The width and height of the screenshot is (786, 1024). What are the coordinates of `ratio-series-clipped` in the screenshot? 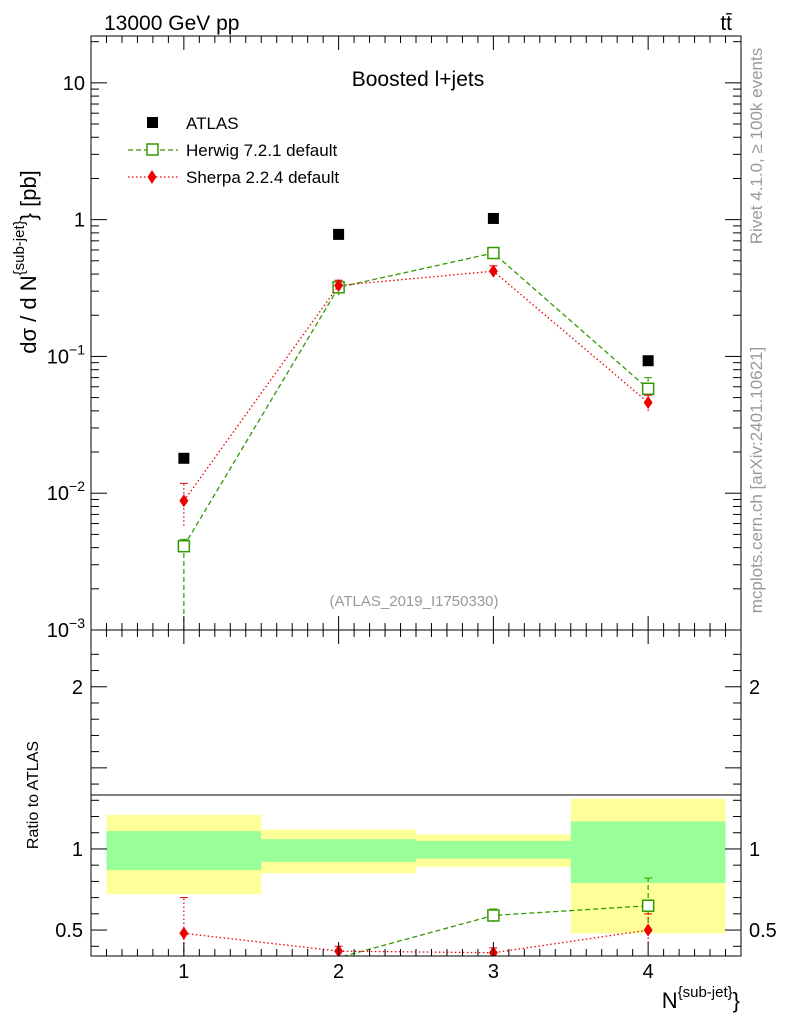 It's located at (417, 916).